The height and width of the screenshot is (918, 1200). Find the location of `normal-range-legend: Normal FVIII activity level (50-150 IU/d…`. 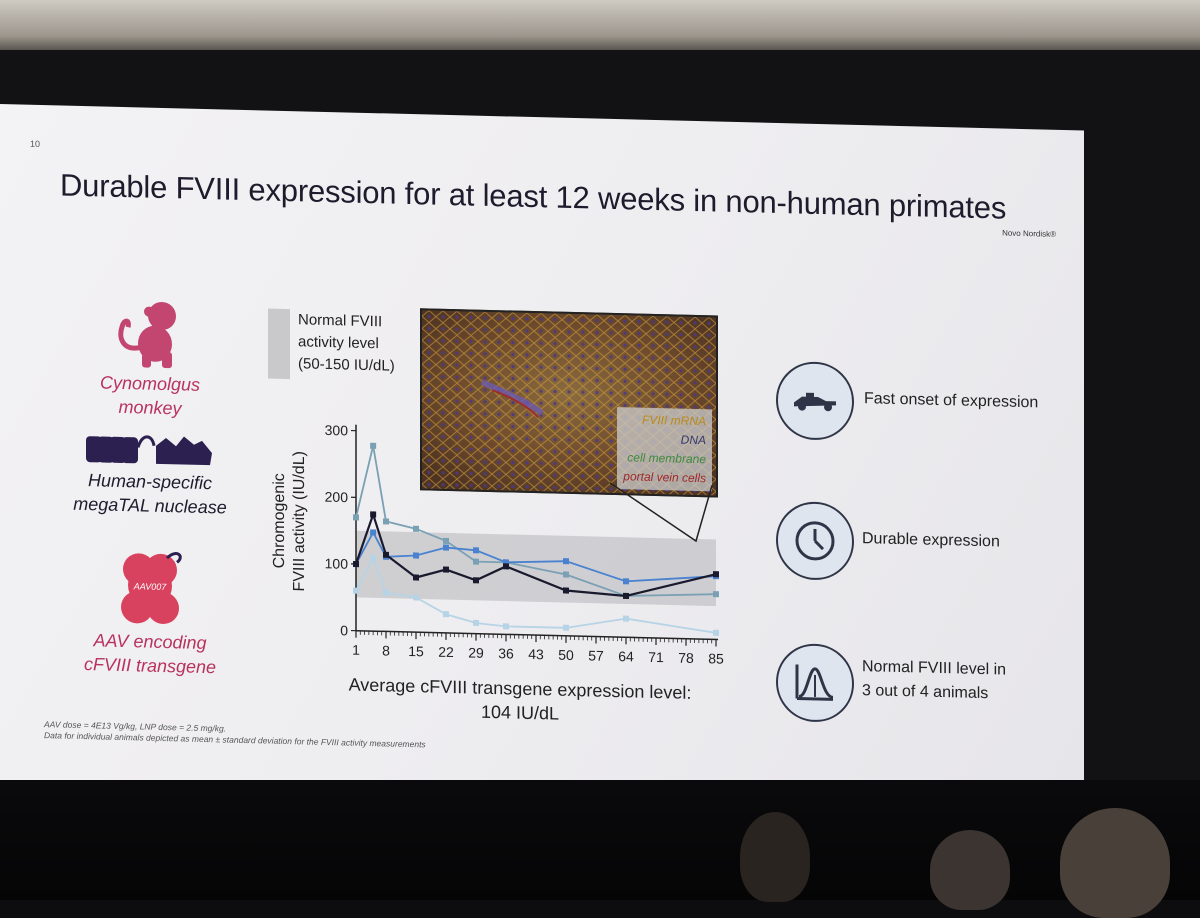

normal-range-legend: Normal FVIII activity level (50-150 IU/d… is located at coordinates (346, 343).